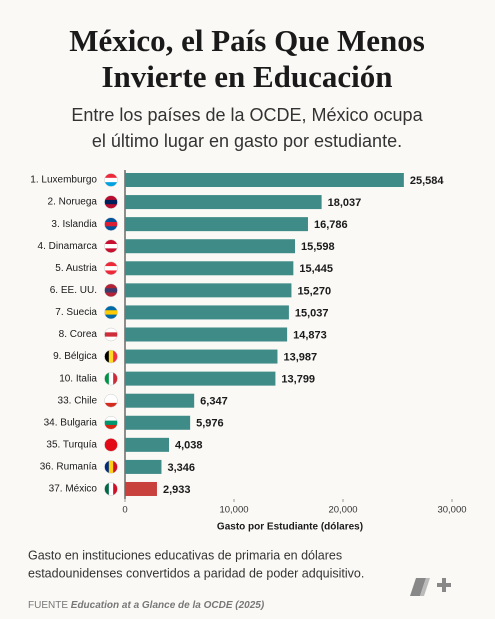 The height and width of the screenshot is (619, 495). What do you see at coordinates (181, 468) in the screenshot?
I see `value-label: 3,346` at bounding box center [181, 468].